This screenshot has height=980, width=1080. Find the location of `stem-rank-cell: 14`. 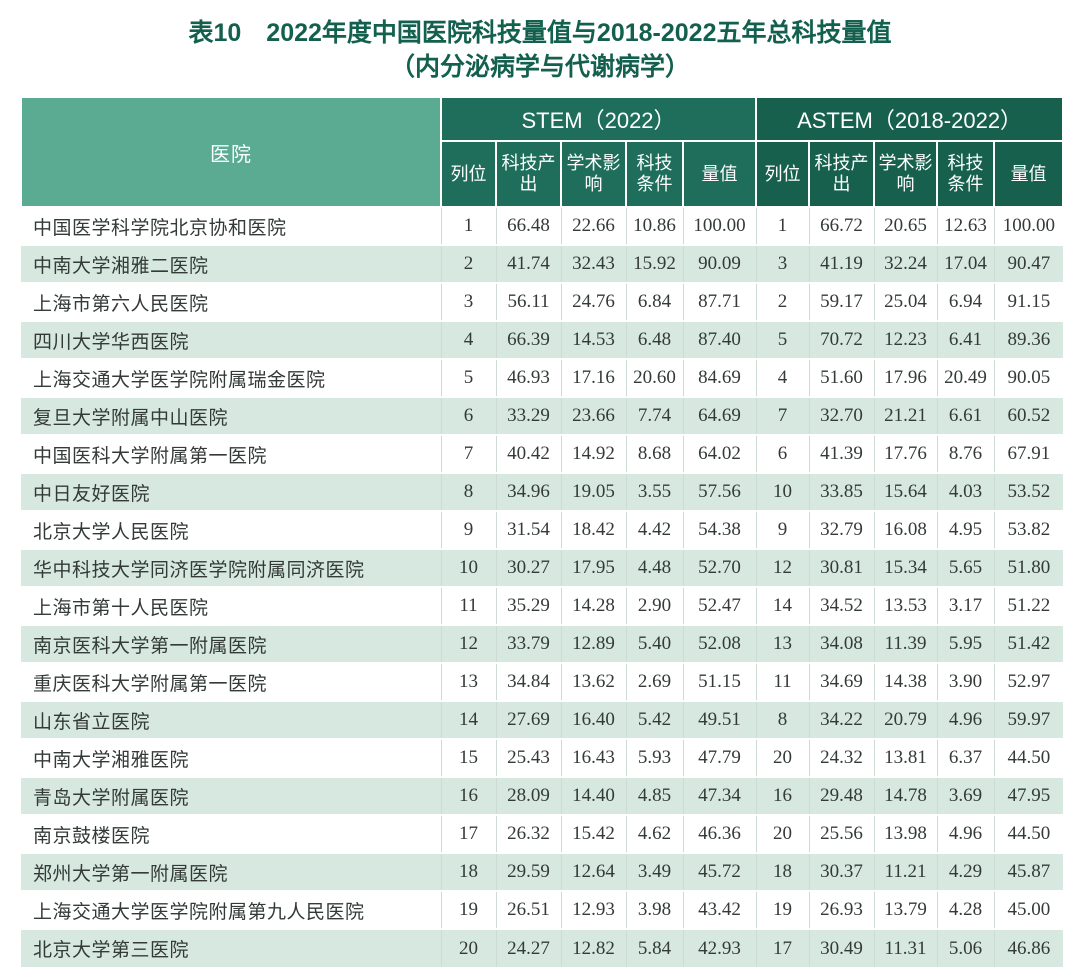

stem-rank-cell: 14 is located at coordinates (469, 719).